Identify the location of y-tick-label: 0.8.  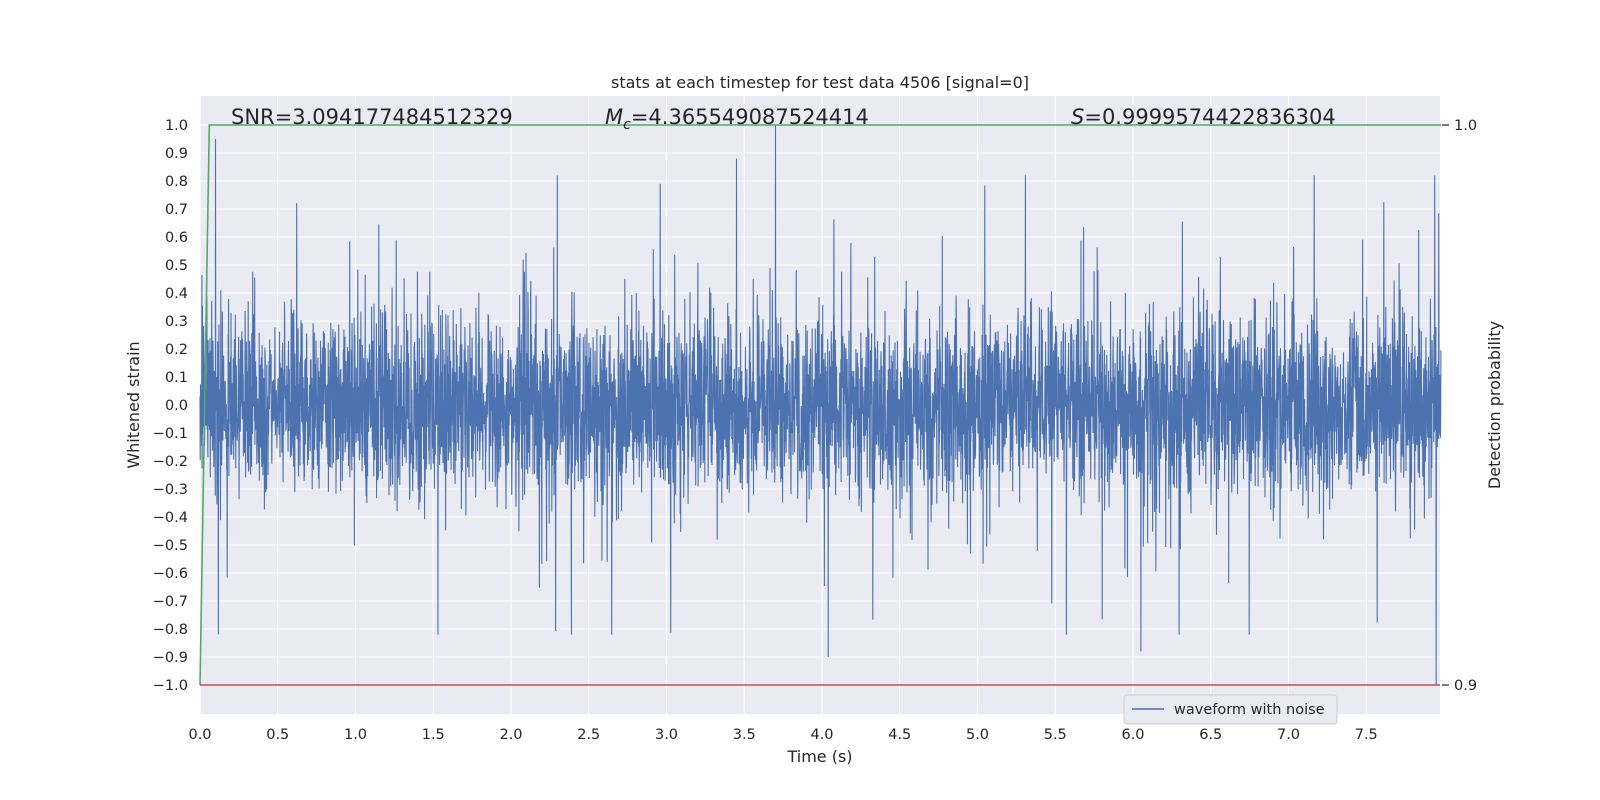
(176, 182).